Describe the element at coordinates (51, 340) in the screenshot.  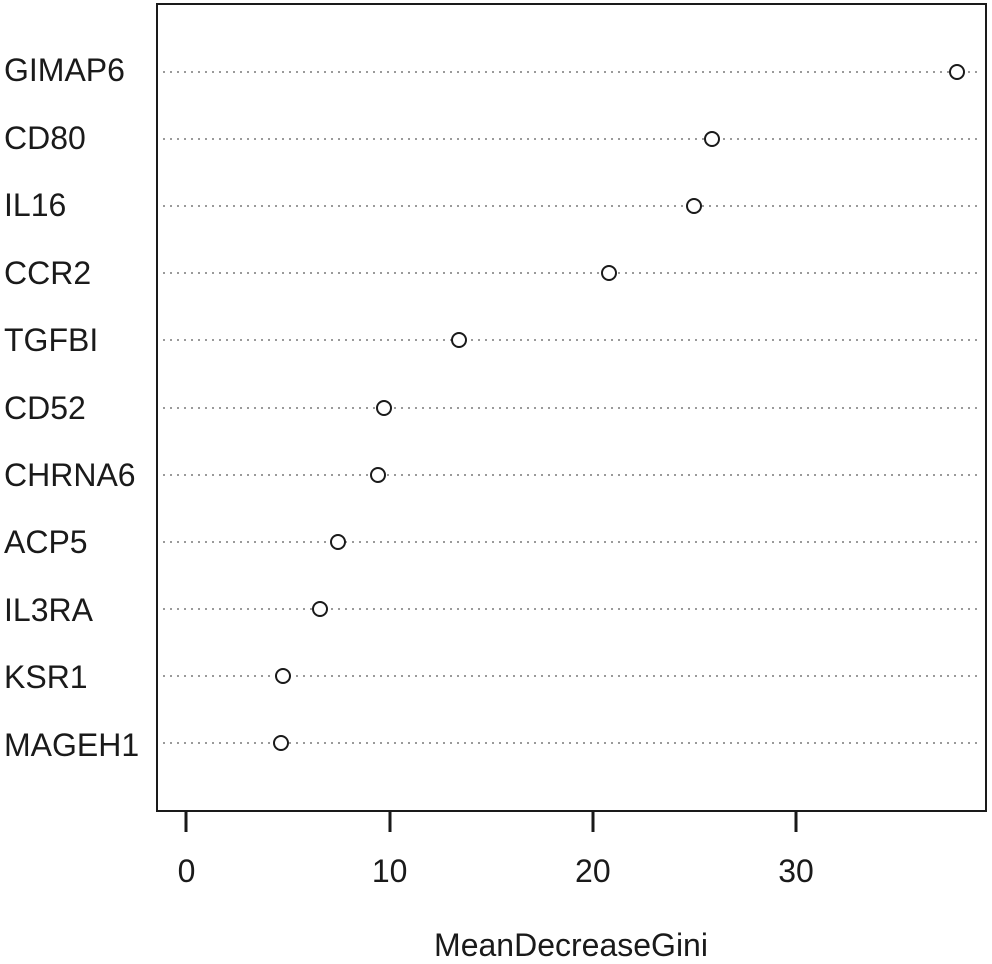
I see `category-label: TGFBI` at that location.